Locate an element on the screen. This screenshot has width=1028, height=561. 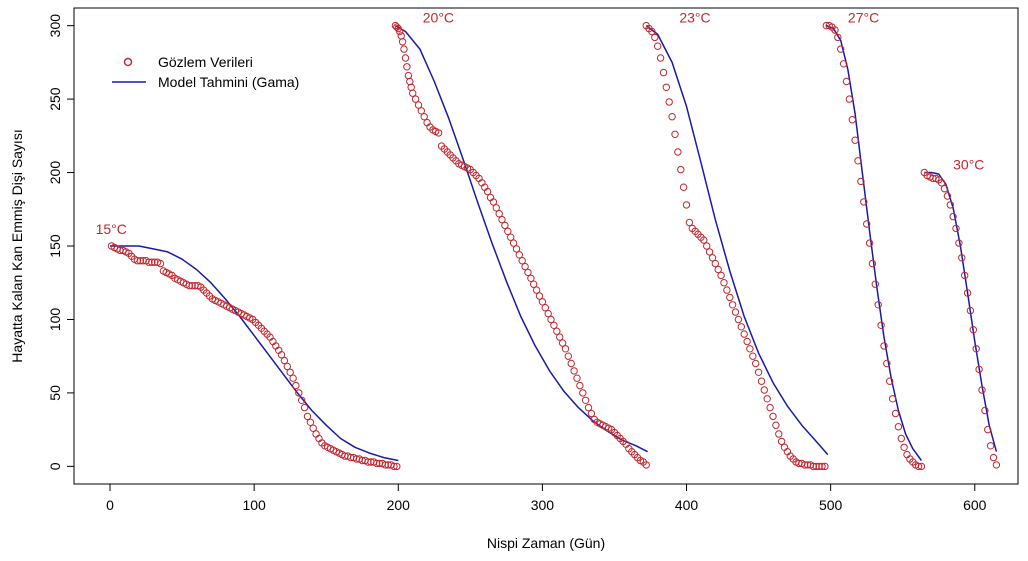
y-tick-label: 200 is located at coordinates (55, 173).